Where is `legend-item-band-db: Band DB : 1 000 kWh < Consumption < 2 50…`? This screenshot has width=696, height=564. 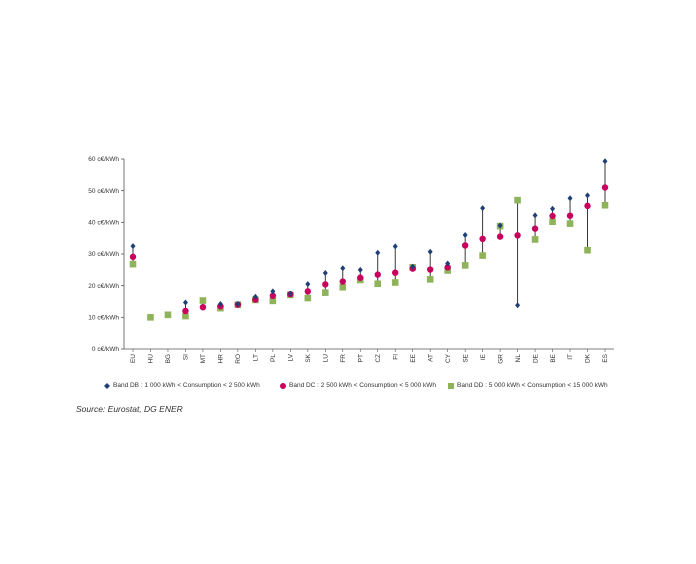
legend-item-band-db: Band DB : 1 000 kWh < Consumption < 2 50… is located at coordinates (182, 385).